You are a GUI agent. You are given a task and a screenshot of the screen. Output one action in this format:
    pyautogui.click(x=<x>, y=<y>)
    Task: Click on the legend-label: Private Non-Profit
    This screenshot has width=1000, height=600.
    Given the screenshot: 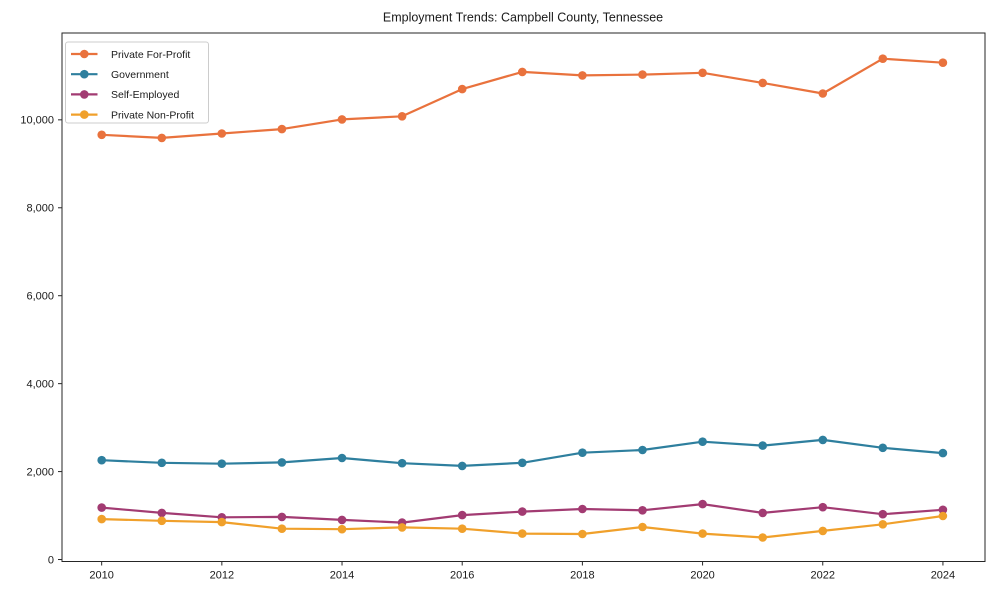 What is the action you would take?
    pyautogui.click(x=152, y=115)
    